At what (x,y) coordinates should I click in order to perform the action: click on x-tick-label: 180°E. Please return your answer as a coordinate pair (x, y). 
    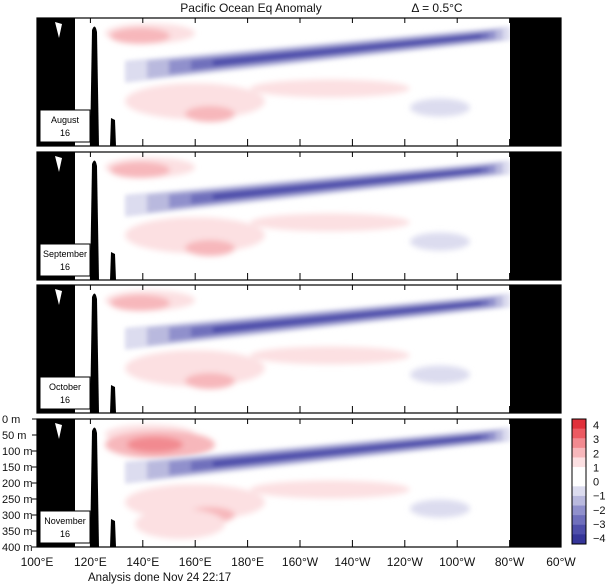
    Looking at the image, I should click on (247, 562).